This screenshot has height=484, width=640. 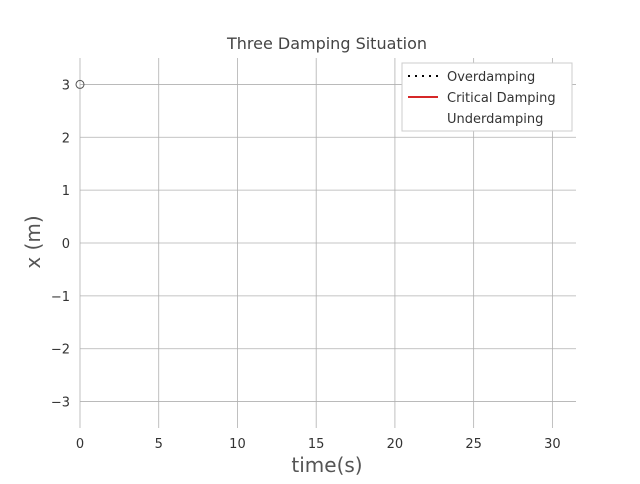 What do you see at coordinates (326, 43) in the screenshot?
I see `chart-title: Three Damping Situation` at bounding box center [326, 43].